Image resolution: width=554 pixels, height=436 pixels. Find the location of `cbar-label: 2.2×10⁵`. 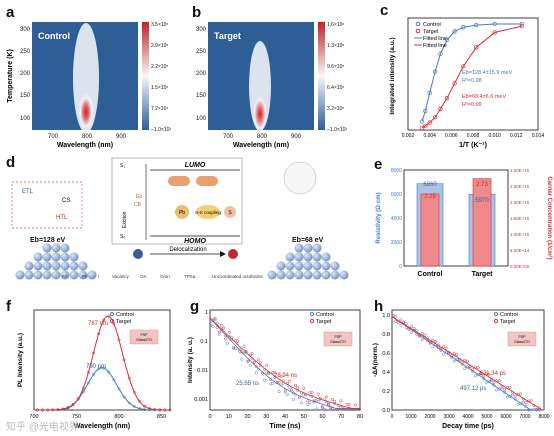

cbar-label: 2.2×10⁵ is located at coordinates (160, 67).